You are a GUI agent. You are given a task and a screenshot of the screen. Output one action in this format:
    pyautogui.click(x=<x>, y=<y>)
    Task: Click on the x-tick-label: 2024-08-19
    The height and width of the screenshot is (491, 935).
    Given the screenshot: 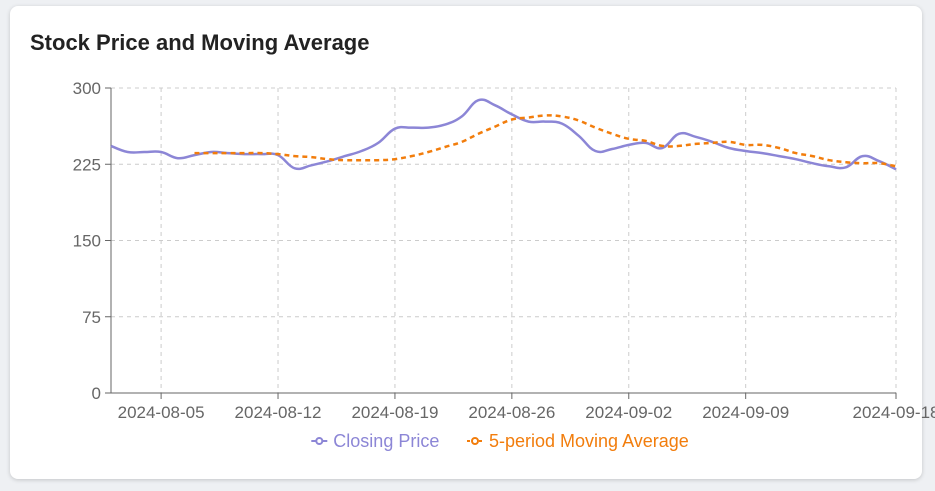 What is the action you would take?
    pyautogui.click(x=394, y=412)
    